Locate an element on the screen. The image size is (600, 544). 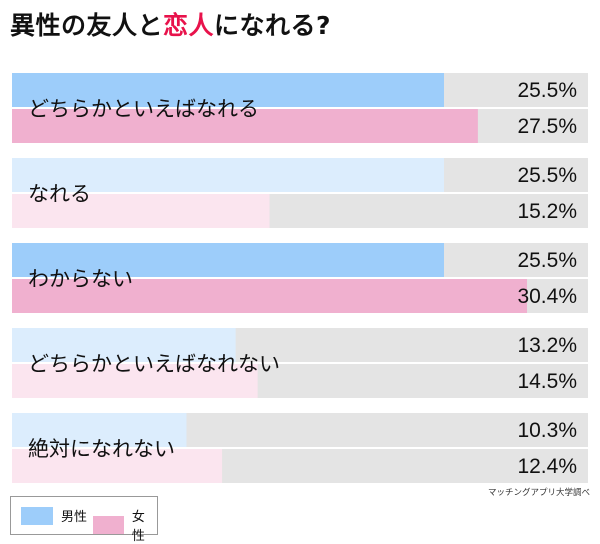
value-label-male-1: 25.5% is located at coordinates (547, 90).